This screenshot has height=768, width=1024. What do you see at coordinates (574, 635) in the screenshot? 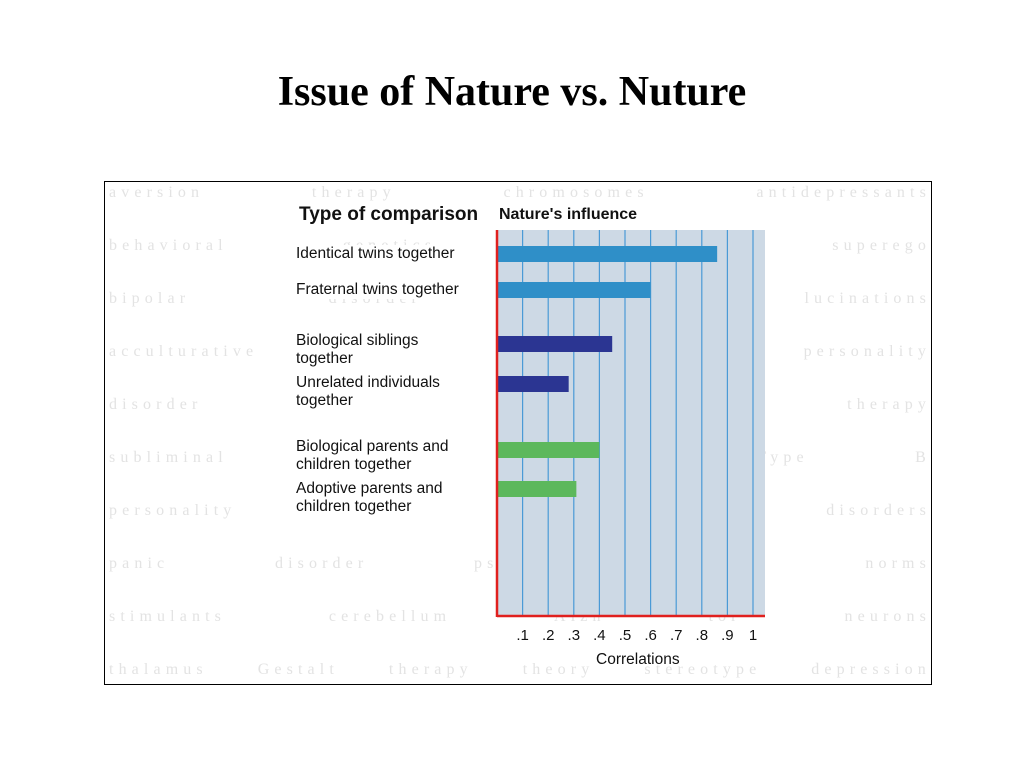
I see `x-tick-label: .3` at bounding box center [574, 635].